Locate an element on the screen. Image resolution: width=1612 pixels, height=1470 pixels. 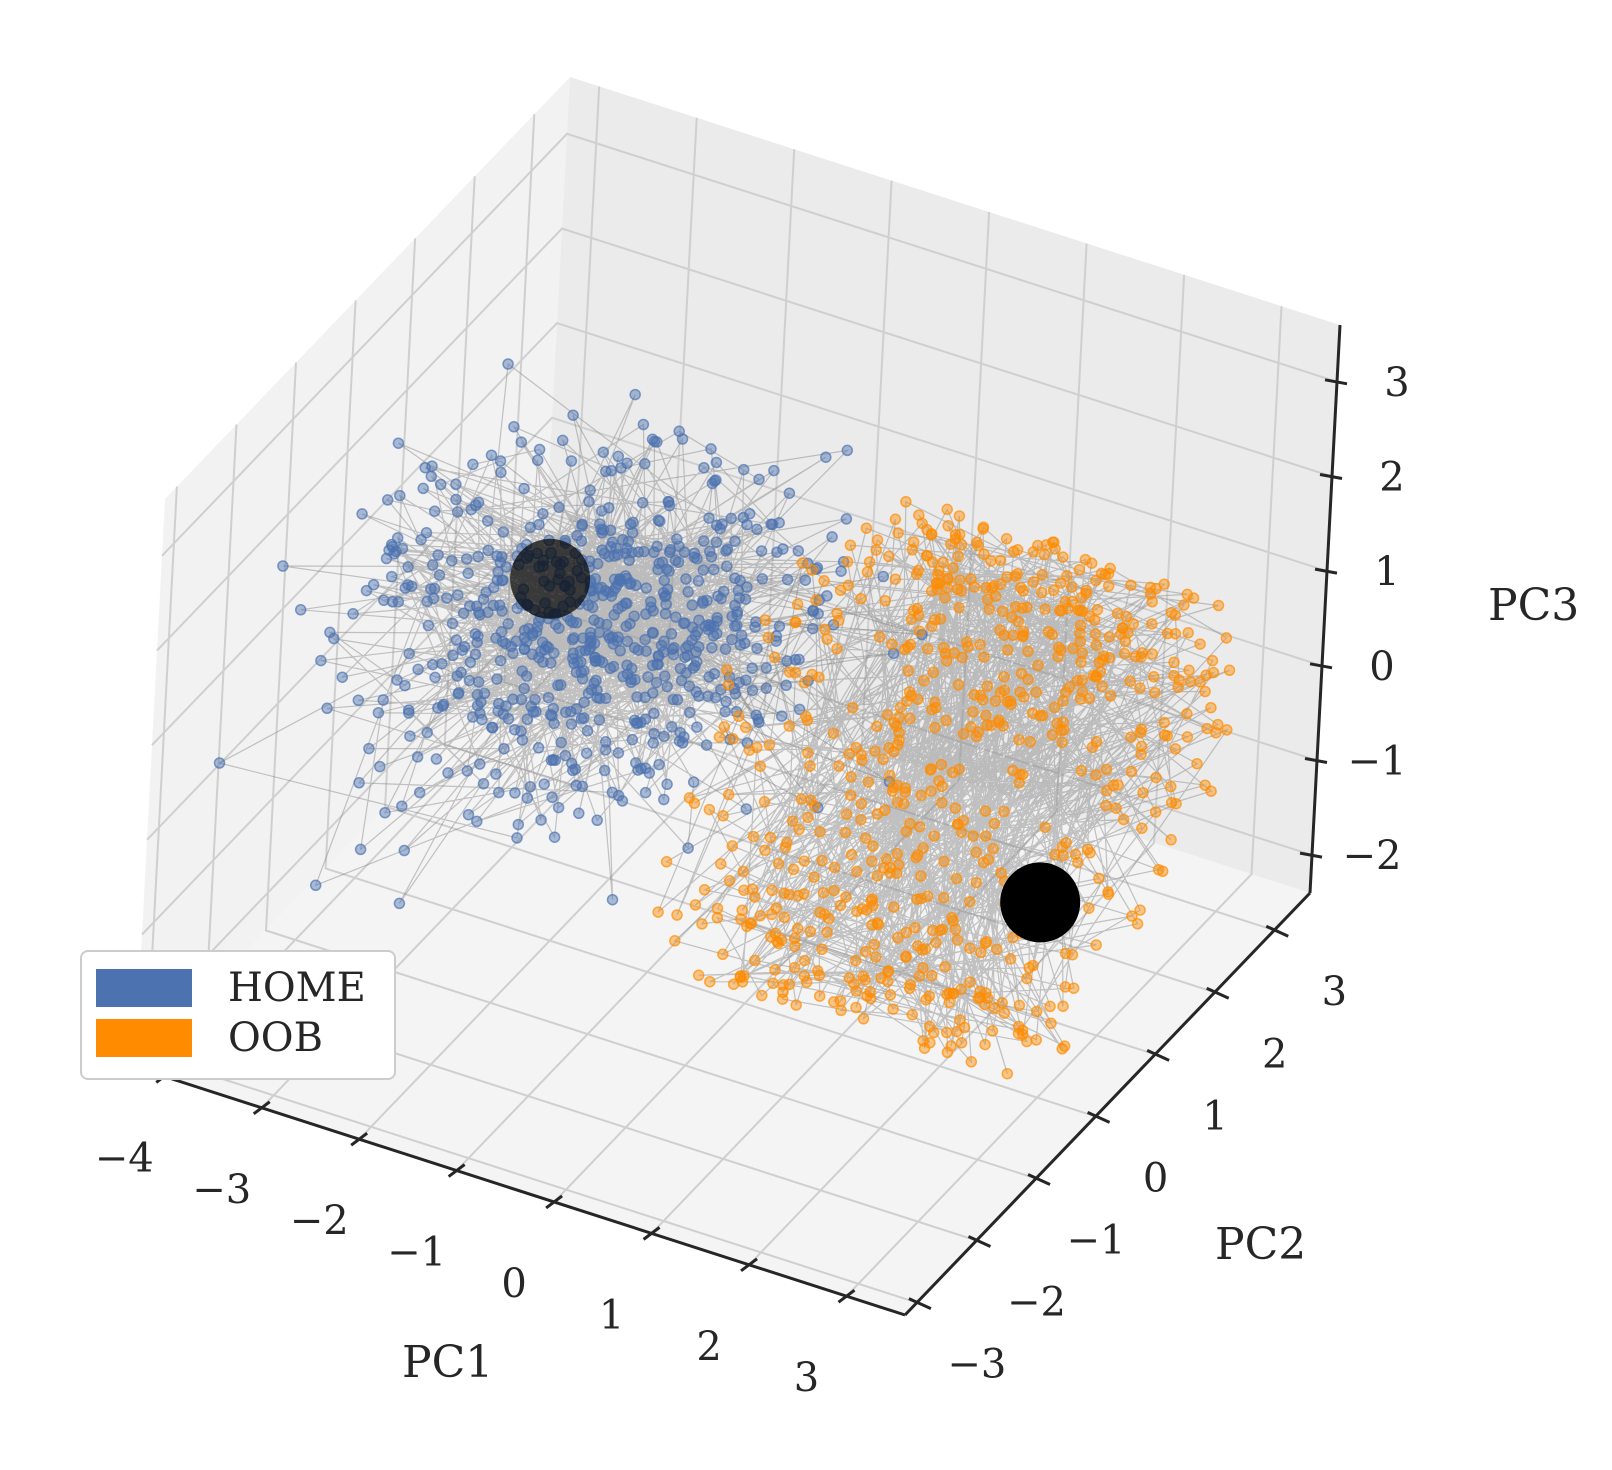
legend-item-home: HOME is located at coordinates (231, 988).